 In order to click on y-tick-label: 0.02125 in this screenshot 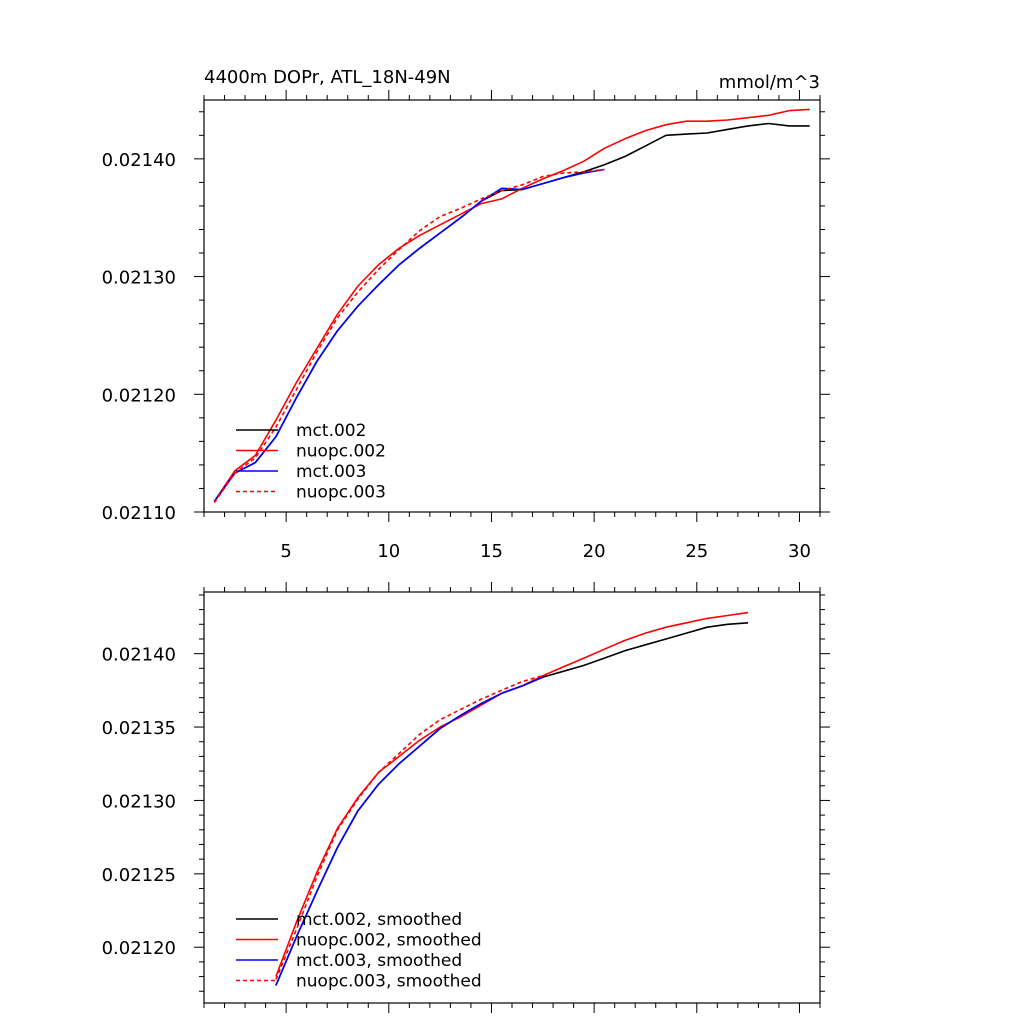, I will do `click(139, 875)`.